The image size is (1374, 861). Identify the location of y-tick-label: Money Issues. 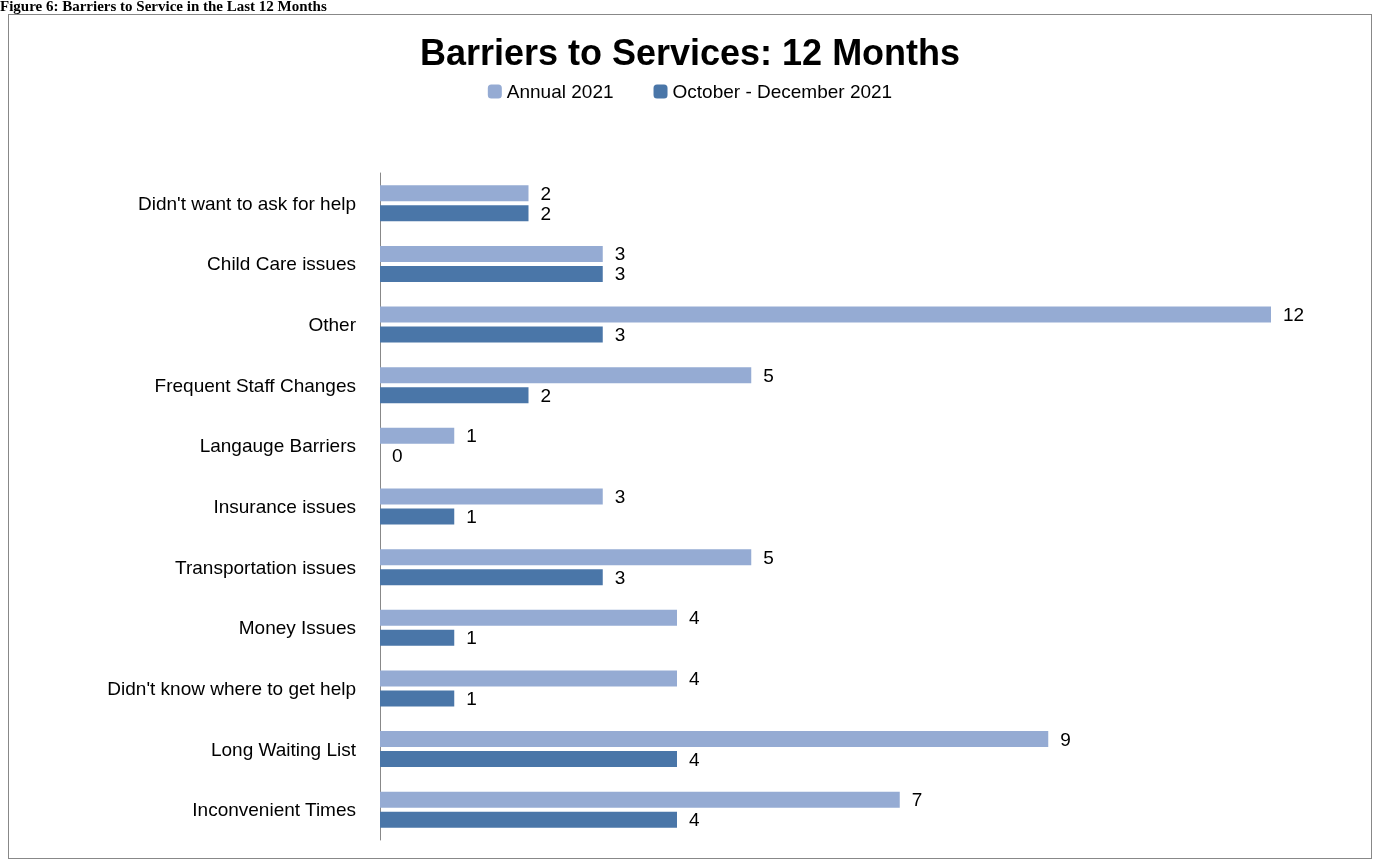
(297, 628).